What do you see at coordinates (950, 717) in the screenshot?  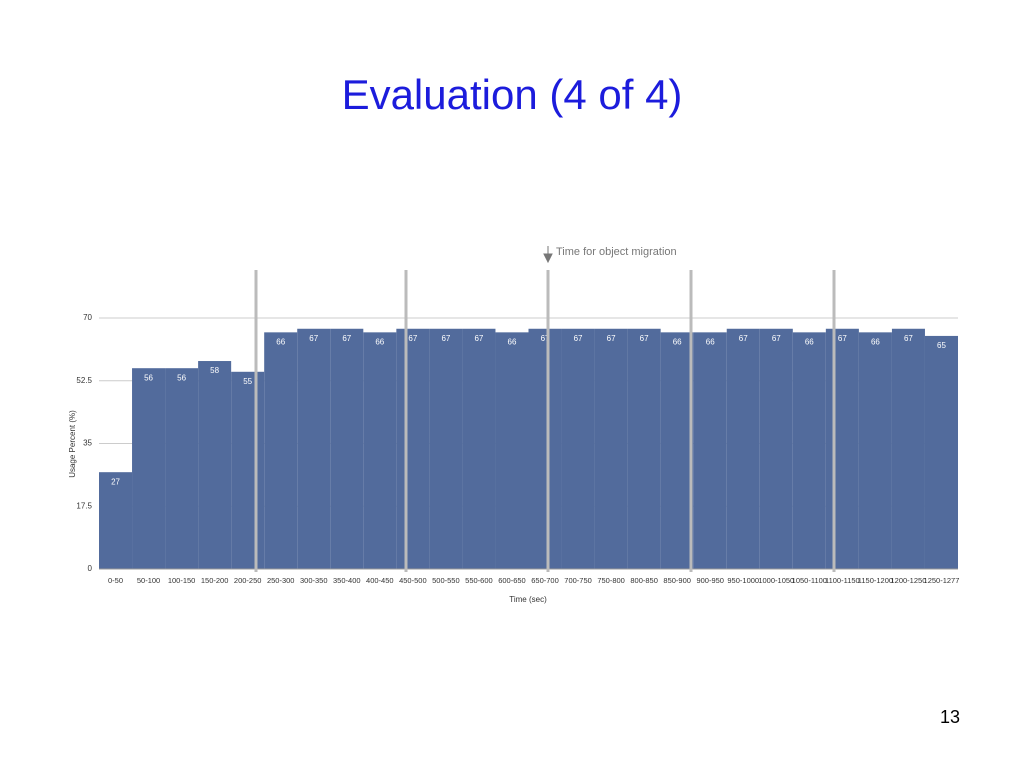 I see `page-number: 13` at bounding box center [950, 717].